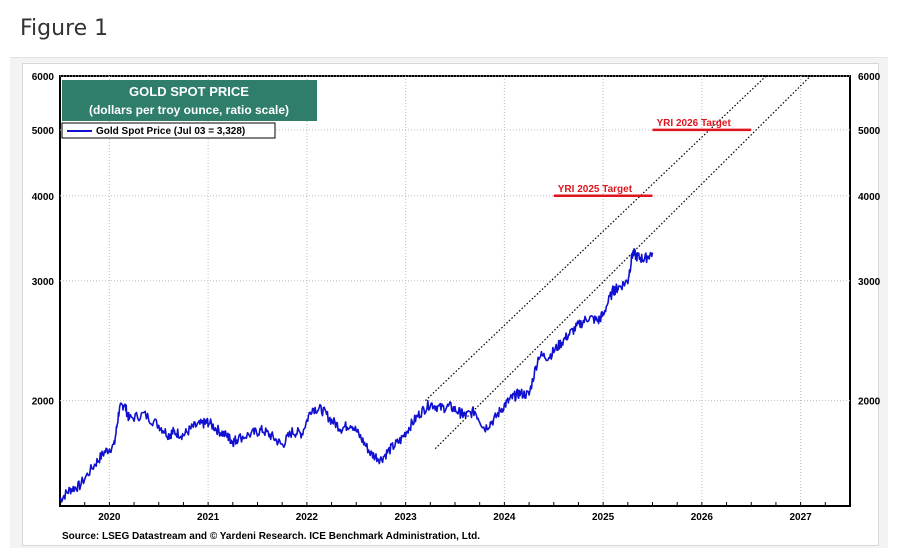 This screenshot has width=900, height=555. Describe the element at coordinates (869, 402) in the screenshot. I see `y-tick-label-right: 2000` at that location.